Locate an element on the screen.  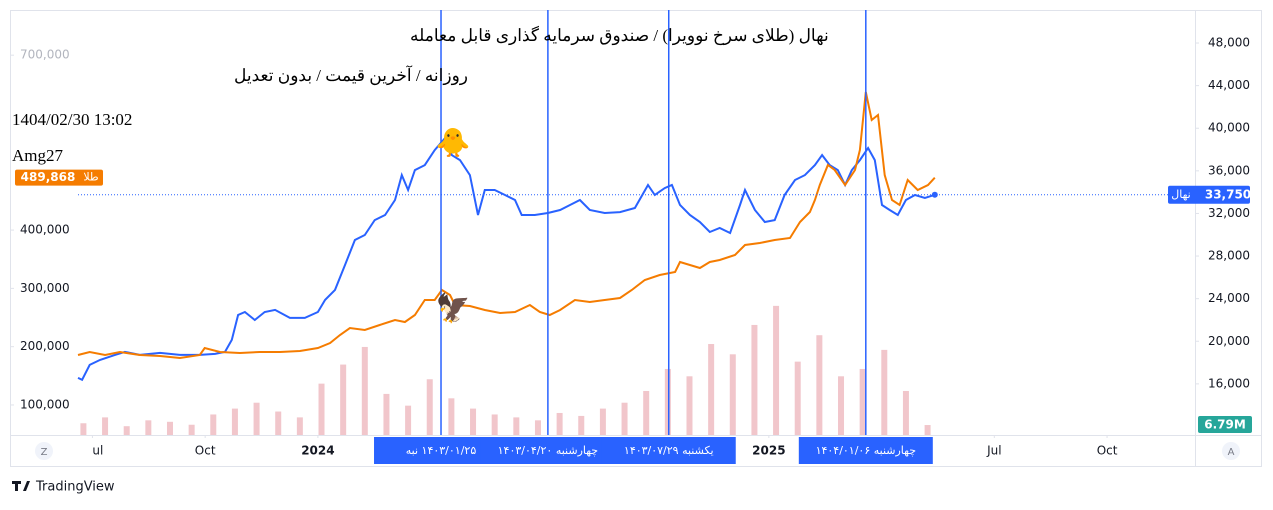
annotation: 🦅 is located at coordinates (453, 307).